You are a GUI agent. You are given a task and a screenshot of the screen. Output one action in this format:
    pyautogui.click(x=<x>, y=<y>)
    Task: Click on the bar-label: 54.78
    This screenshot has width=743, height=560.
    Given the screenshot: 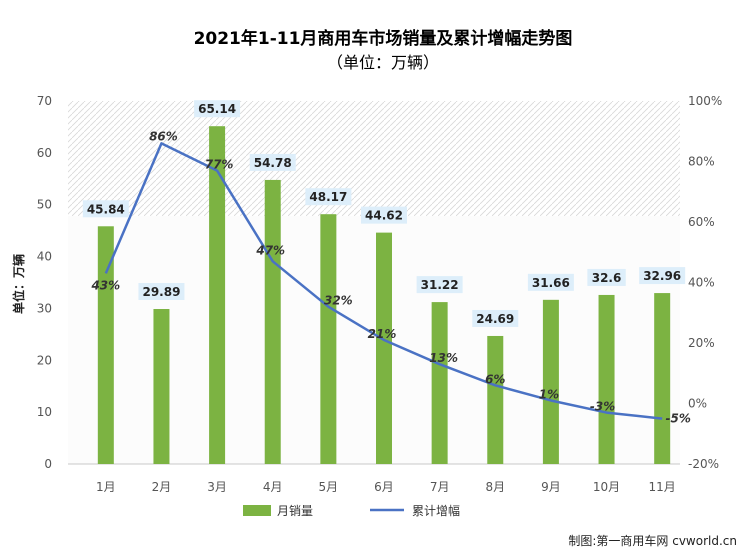 What is the action you would take?
    pyautogui.click(x=273, y=163)
    